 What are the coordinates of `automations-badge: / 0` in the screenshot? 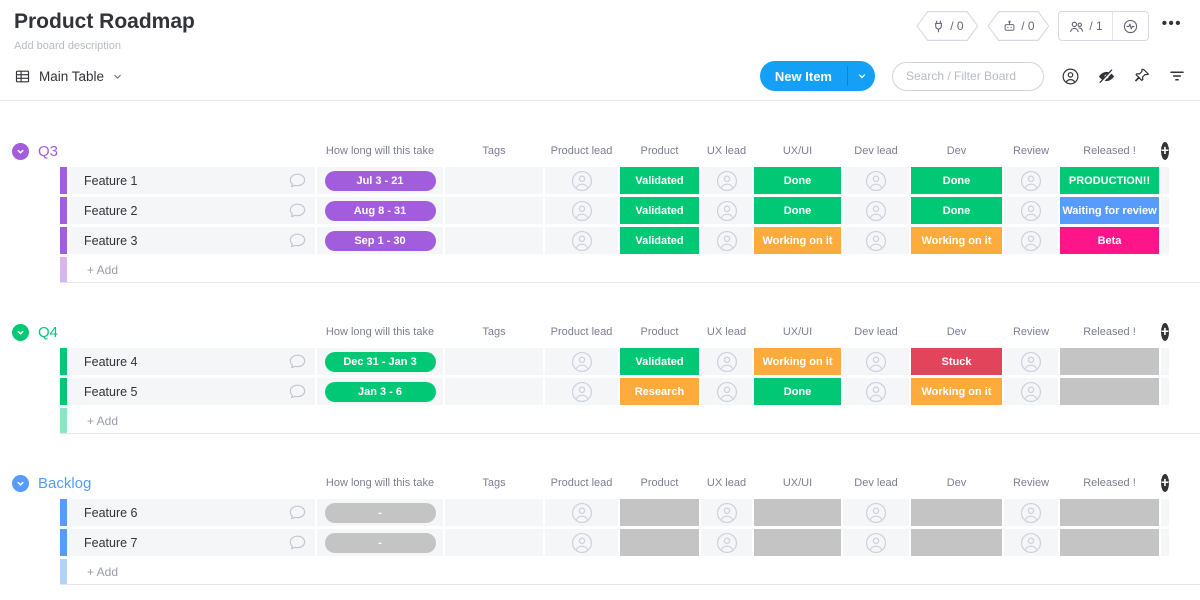 It's located at (1018, 26).